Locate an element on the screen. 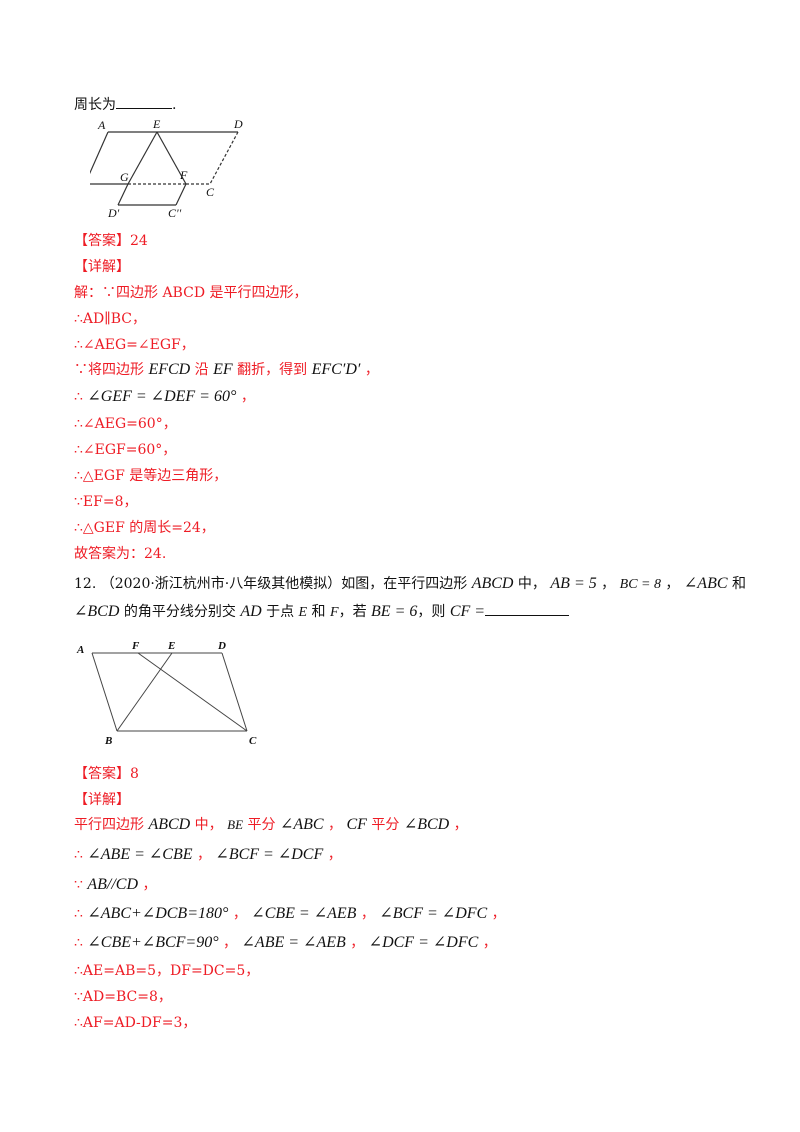  math-expr: AD is located at coordinates (251, 611).